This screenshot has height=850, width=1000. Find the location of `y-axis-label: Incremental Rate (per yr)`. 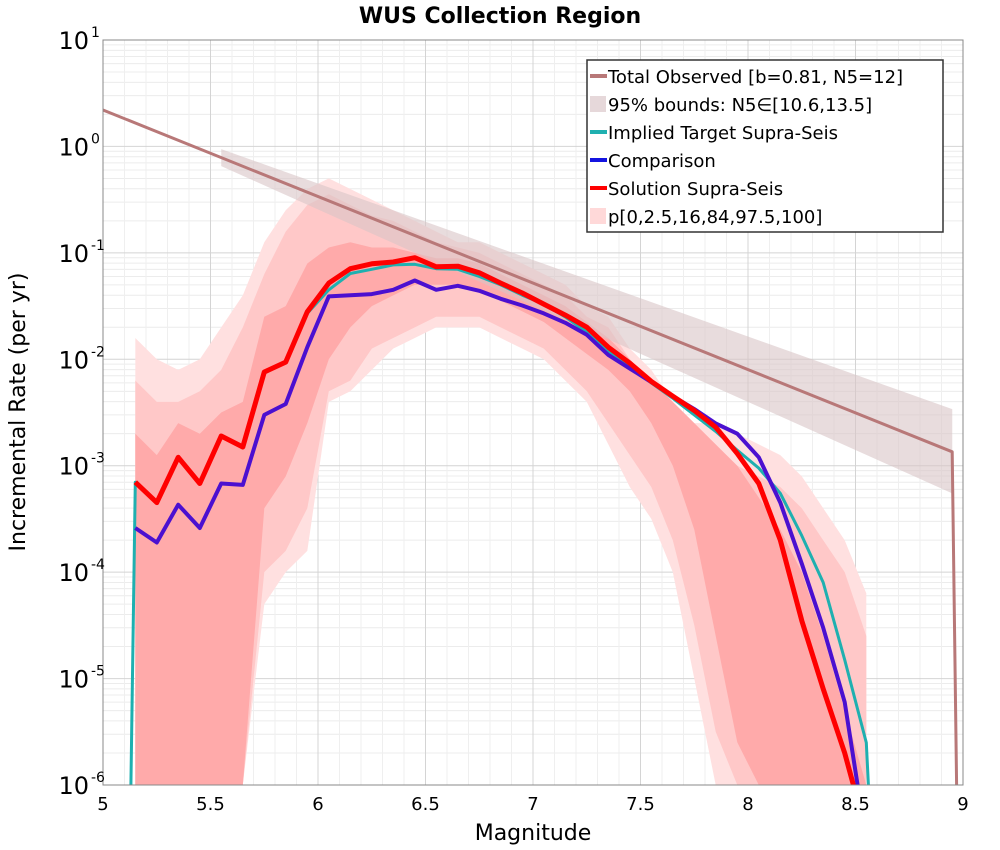

y-axis-label: Incremental Rate (per yr) is located at coordinates (18, 412).